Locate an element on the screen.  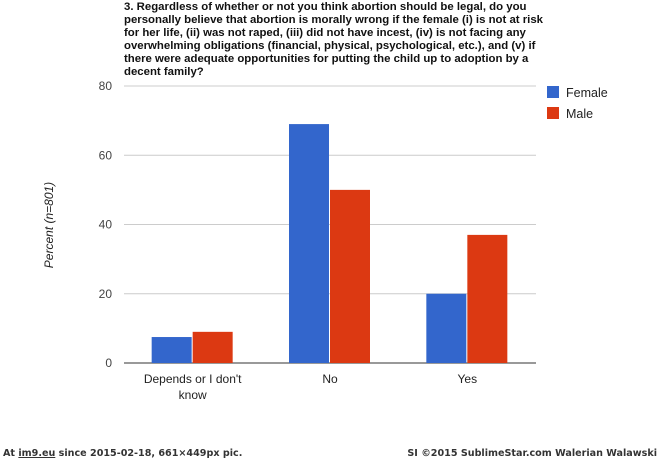
y-tick-labels: 0 20 40 60 80 is located at coordinates (106, 224).